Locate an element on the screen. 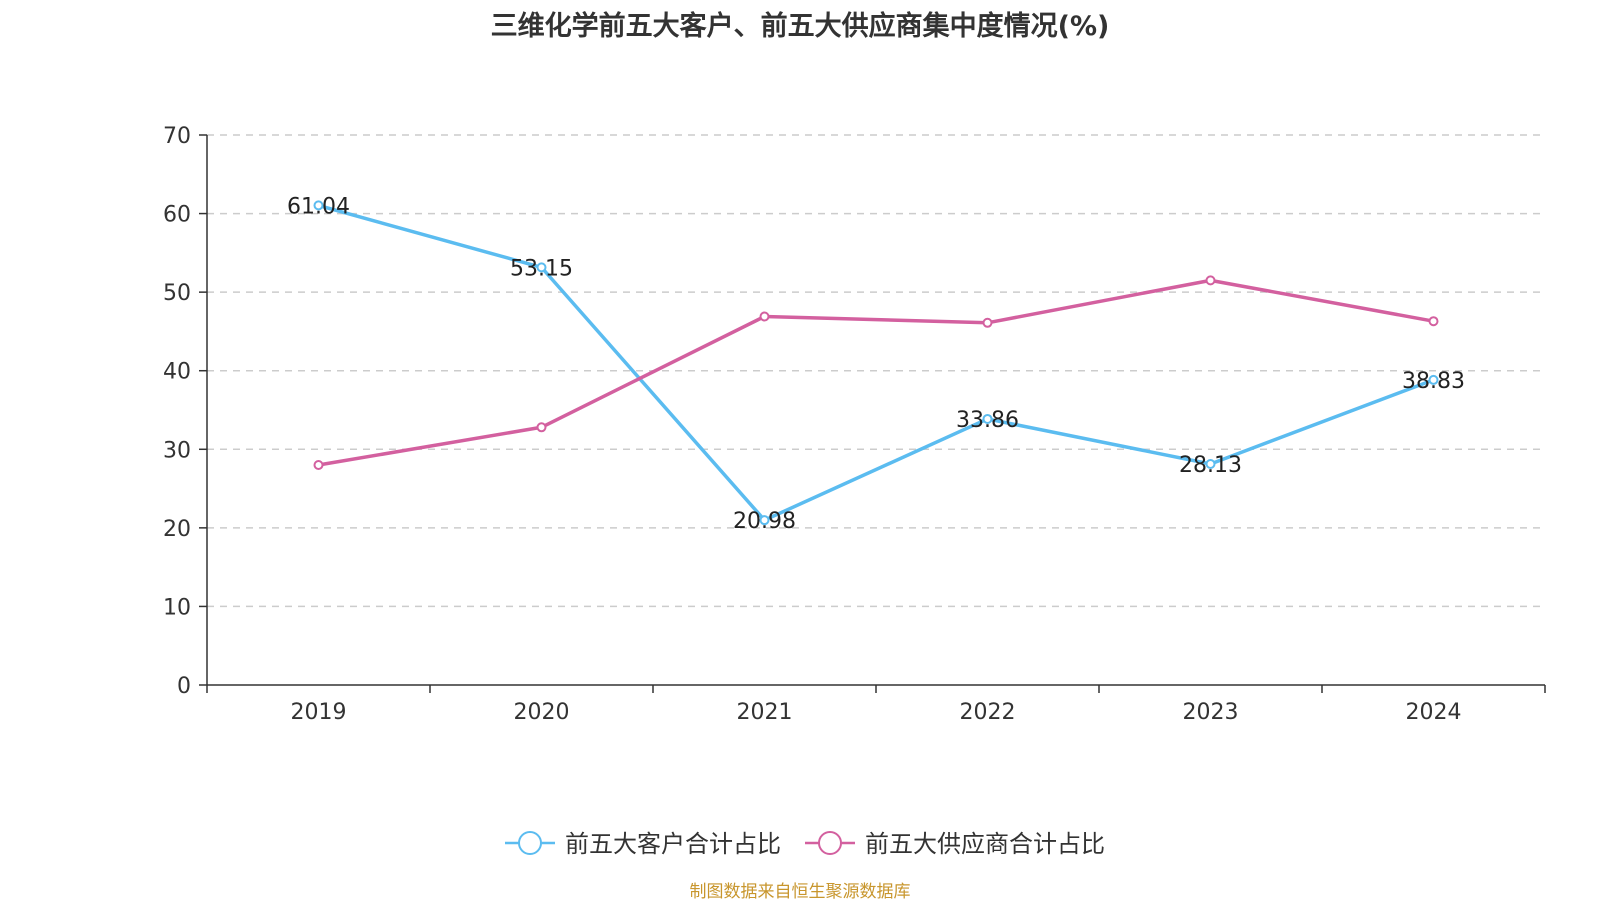 The image size is (1600, 902). data-label: 38.83 is located at coordinates (1433, 381).